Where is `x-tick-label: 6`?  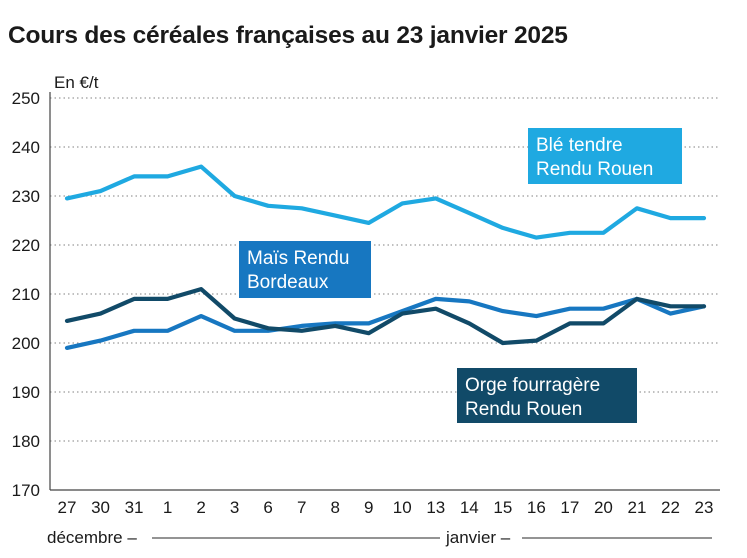 x-tick-label: 6 is located at coordinates (267, 507).